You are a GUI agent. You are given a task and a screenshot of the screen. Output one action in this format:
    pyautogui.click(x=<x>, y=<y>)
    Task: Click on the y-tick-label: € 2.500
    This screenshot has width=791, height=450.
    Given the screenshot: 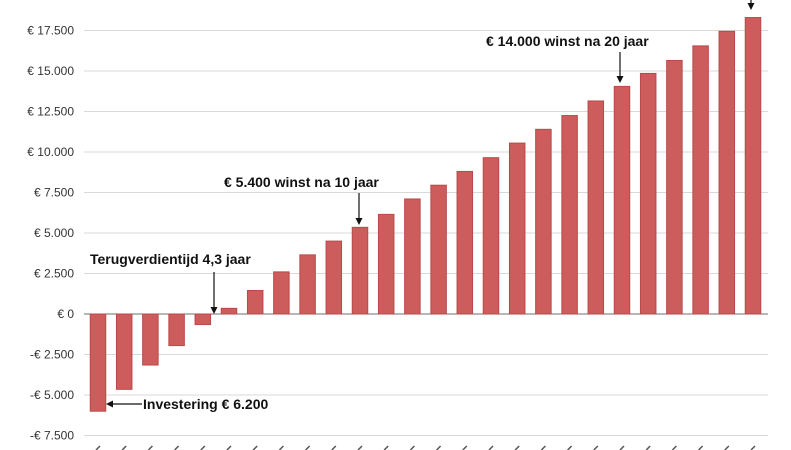 What is the action you would take?
    pyautogui.click(x=54, y=274)
    